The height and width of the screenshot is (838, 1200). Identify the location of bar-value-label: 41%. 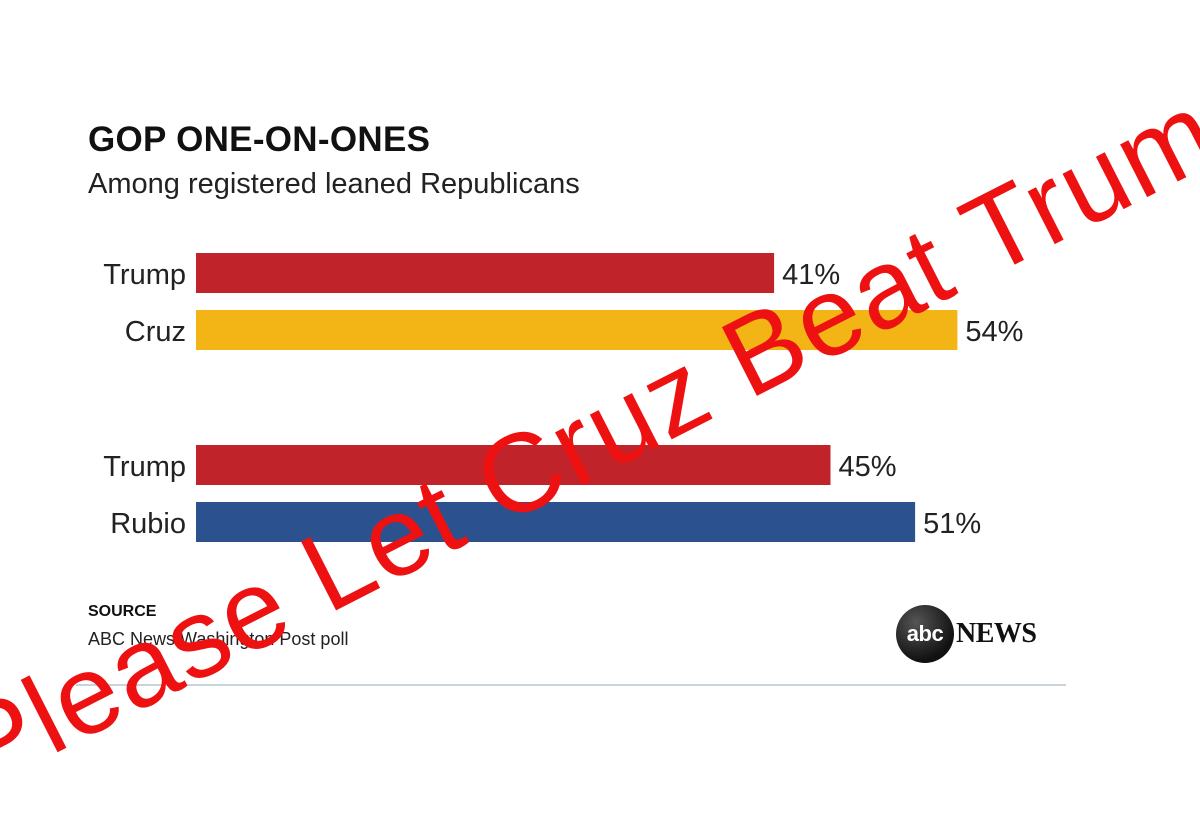
(811, 275).